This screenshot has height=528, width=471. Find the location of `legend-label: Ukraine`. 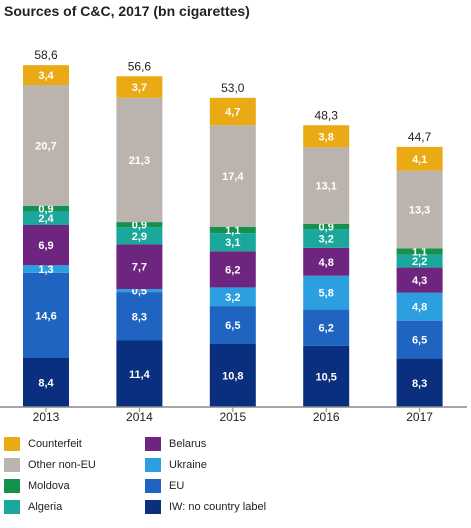

legend-label: Ukraine is located at coordinates (188, 465).